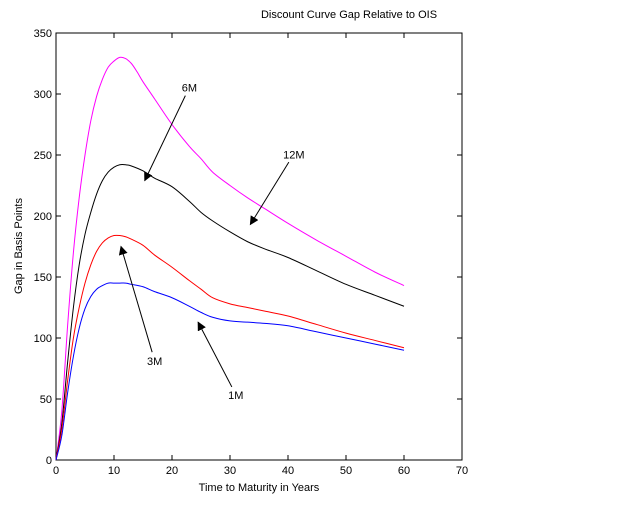  Describe the element at coordinates (215, 354) in the screenshot. I see `annotation-arrow-1m` at that location.